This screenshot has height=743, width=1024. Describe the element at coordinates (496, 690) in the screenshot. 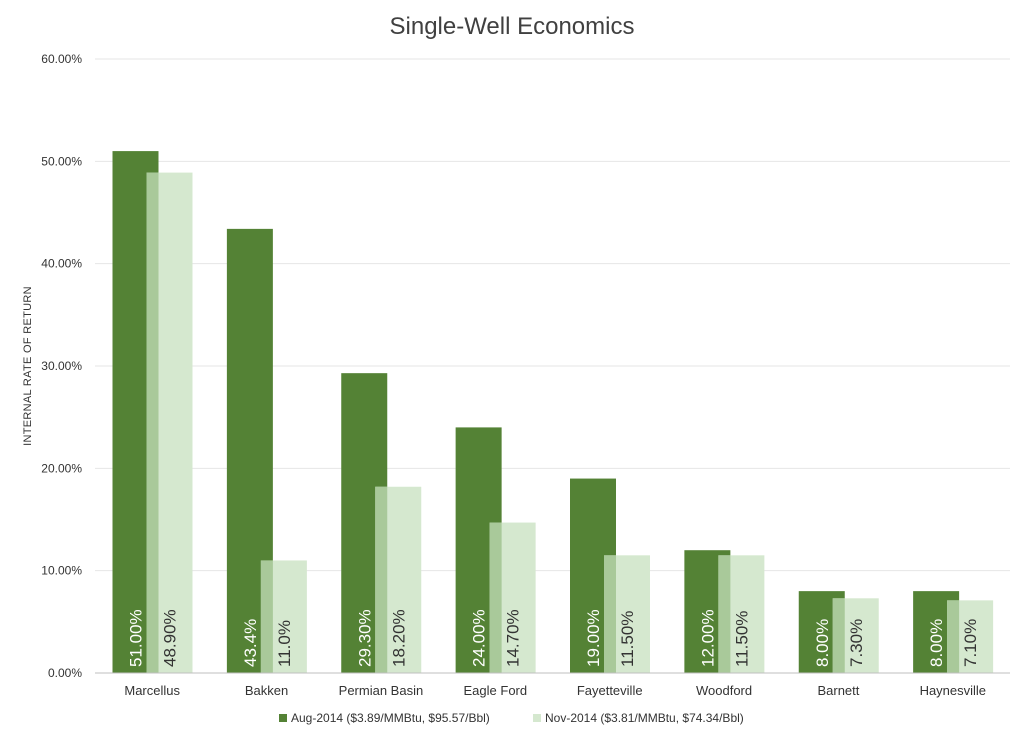

I see `x-tick-label: Eagle Ford` at that location.